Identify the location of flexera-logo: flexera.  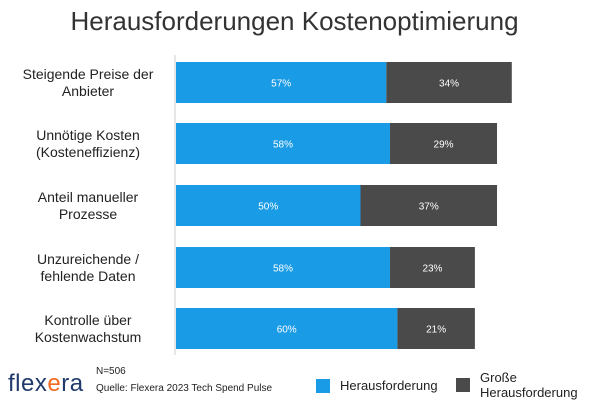
(46, 383).